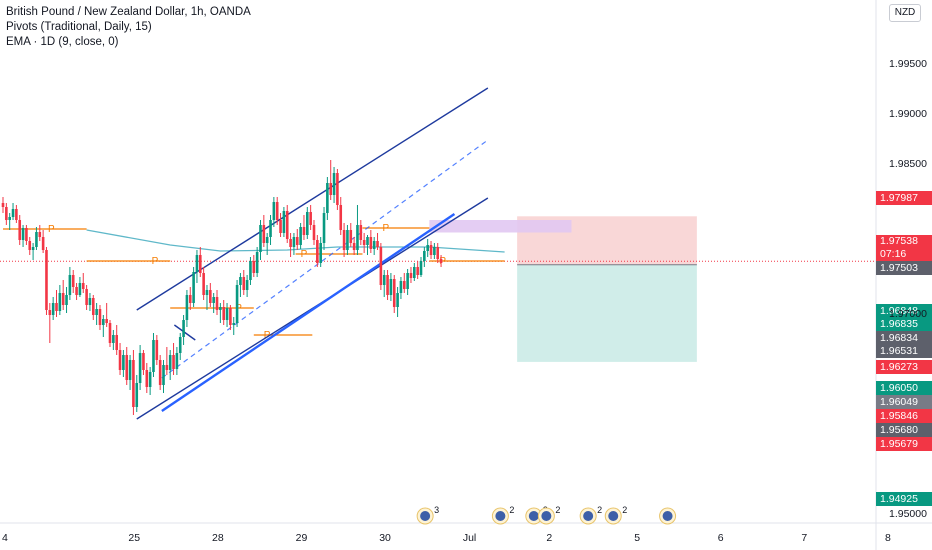 This screenshot has height=550, width=932. I want to click on current-price-value: 1.97538, so click(899, 241).